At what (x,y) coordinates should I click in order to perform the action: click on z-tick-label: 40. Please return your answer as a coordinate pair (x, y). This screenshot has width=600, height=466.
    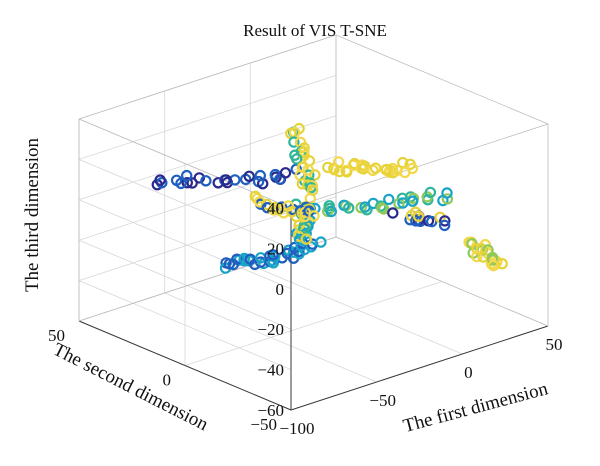
    Looking at the image, I should click on (275, 208).